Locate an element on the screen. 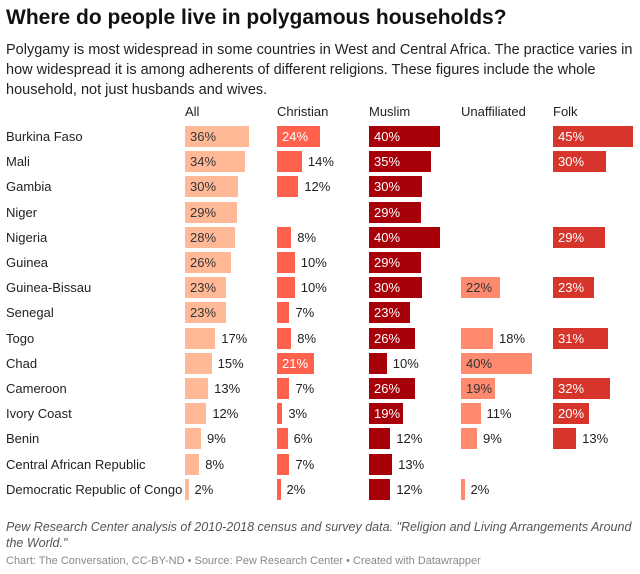 The image size is (640, 574). column-header-christian: Christian is located at coordinates (303, 111).